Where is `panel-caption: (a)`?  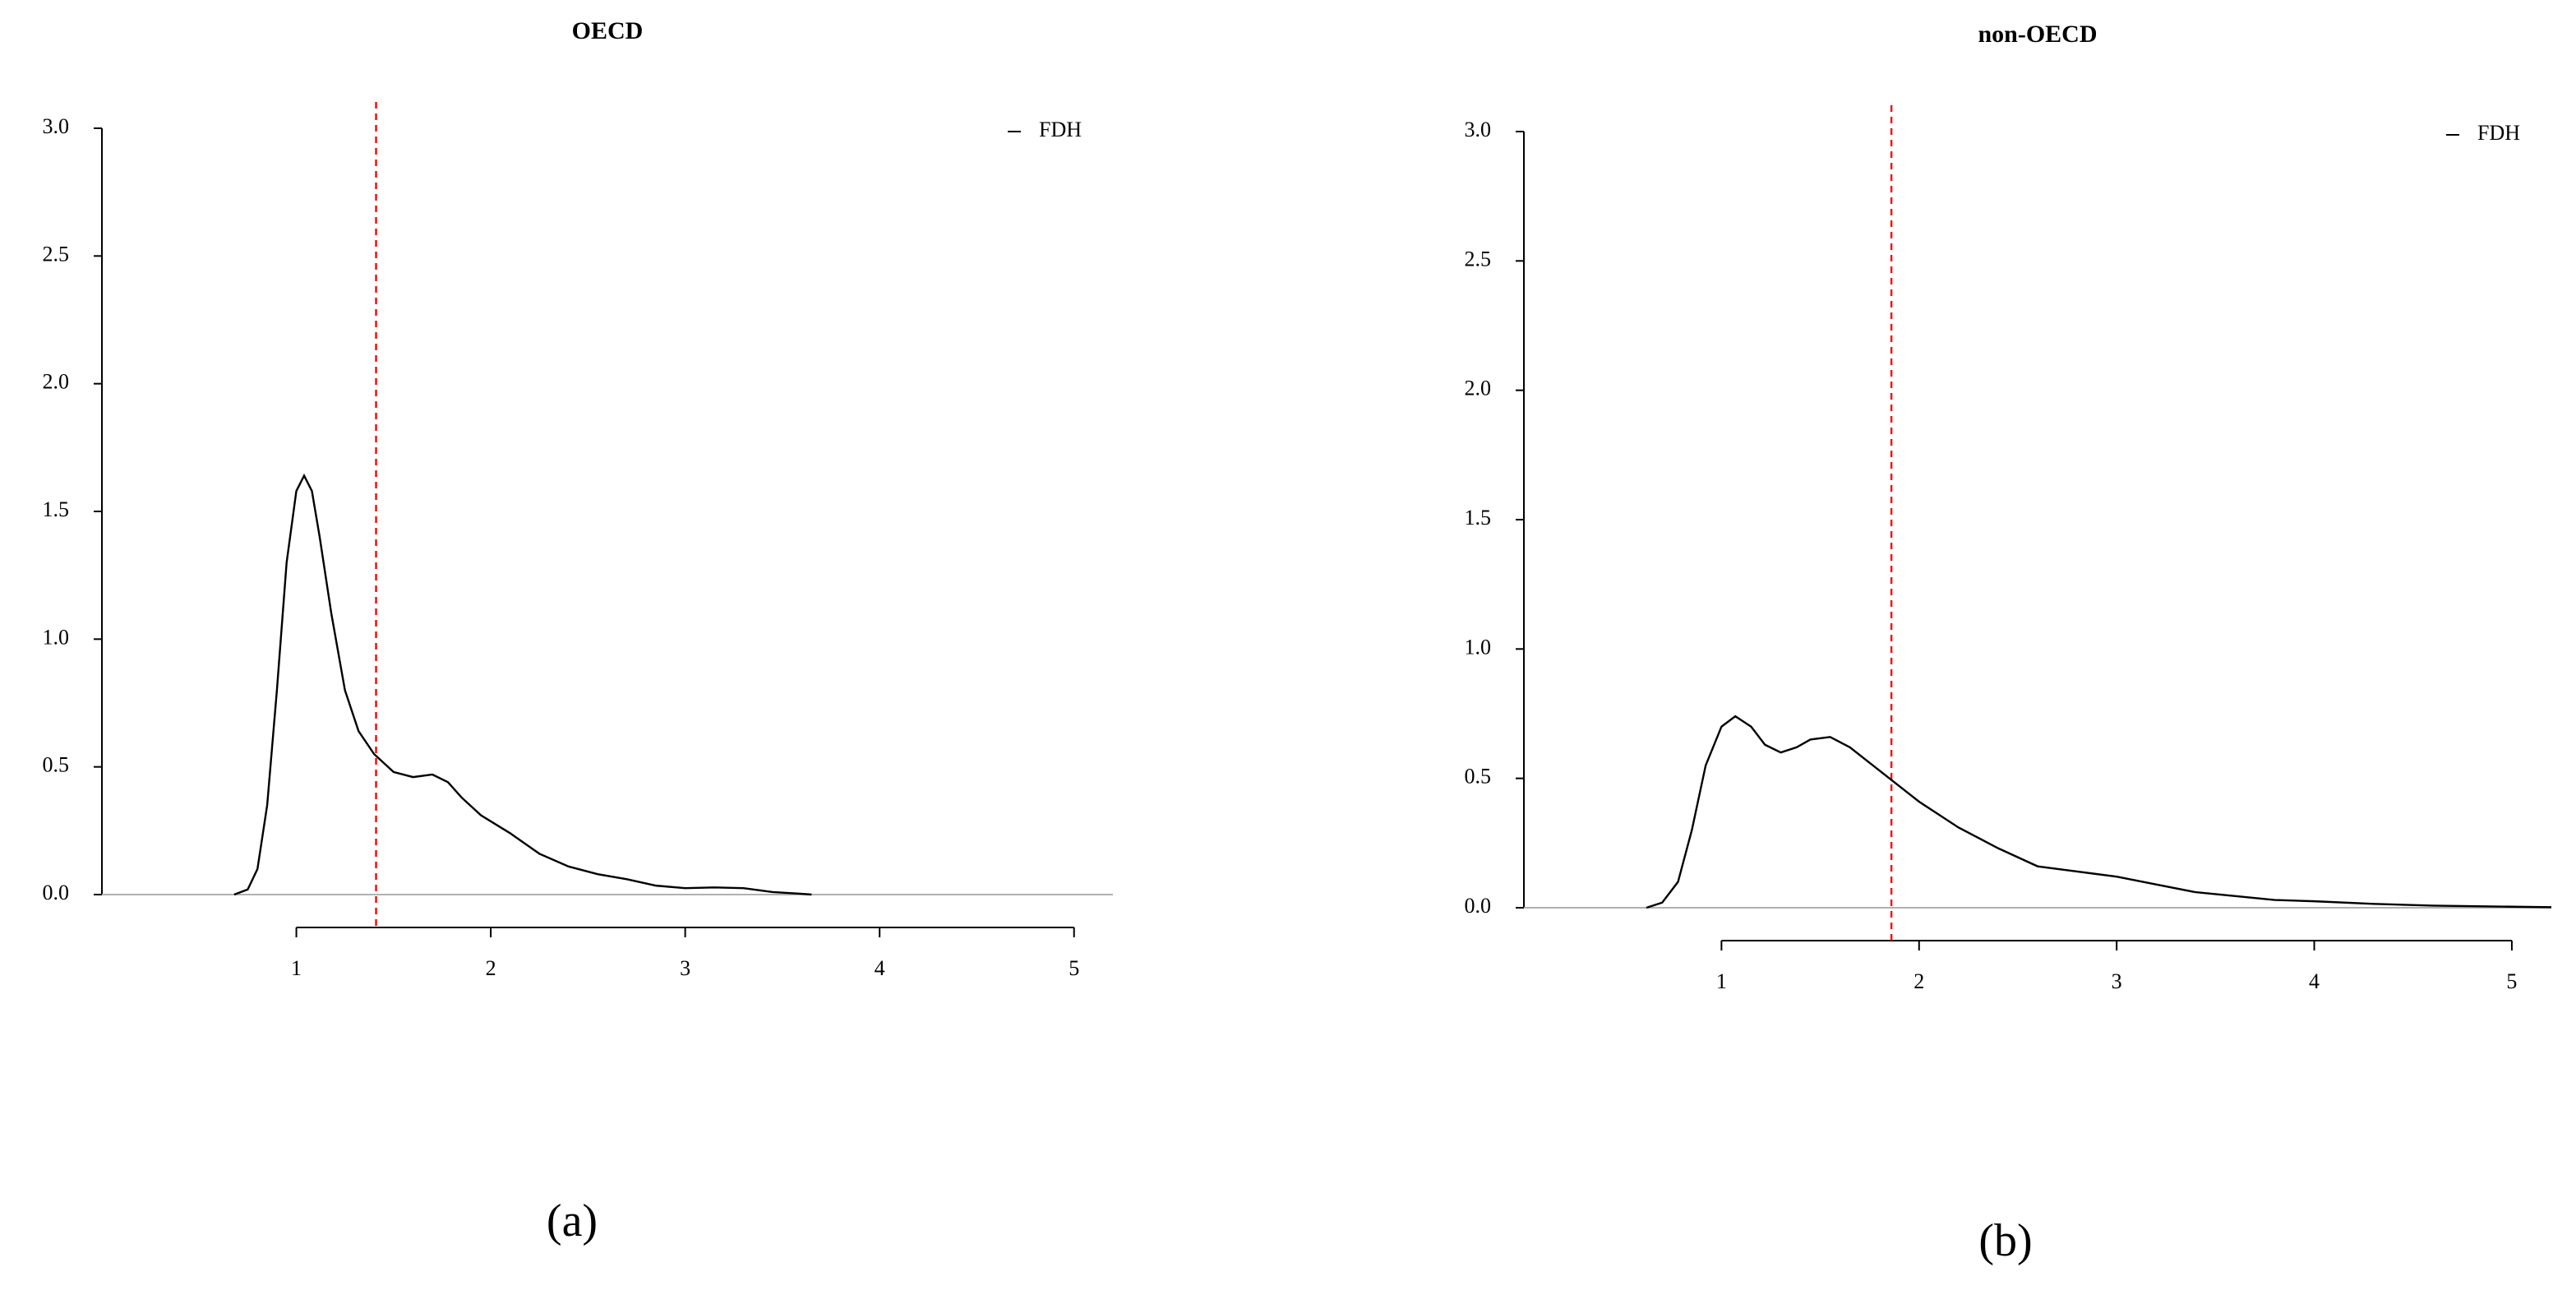
panel-caption: (a) is located at coordinates (573, 1221).